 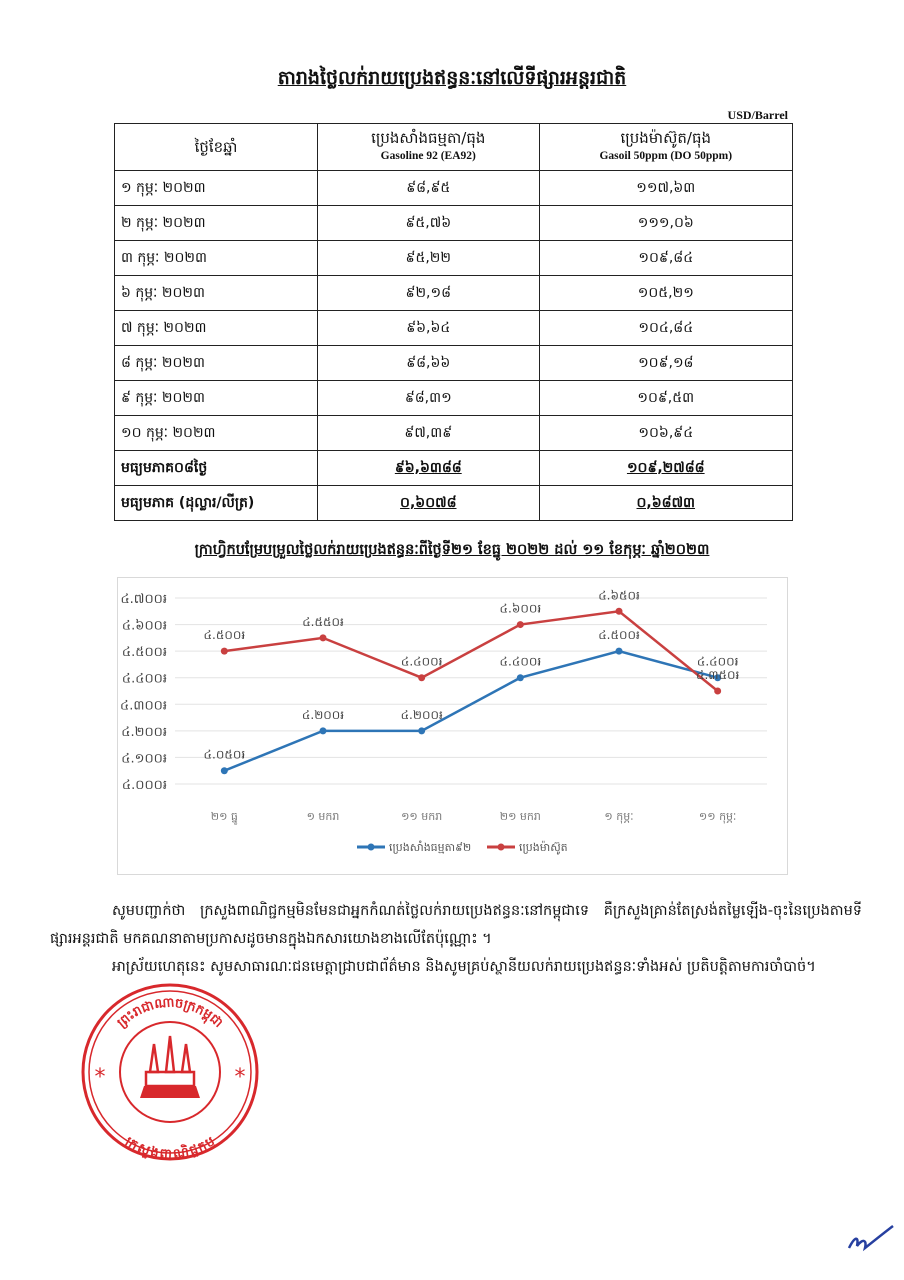 I want to click on gasoline-price-cell: ៩៦,៦៣៨៨, so click(x=428, y=468).